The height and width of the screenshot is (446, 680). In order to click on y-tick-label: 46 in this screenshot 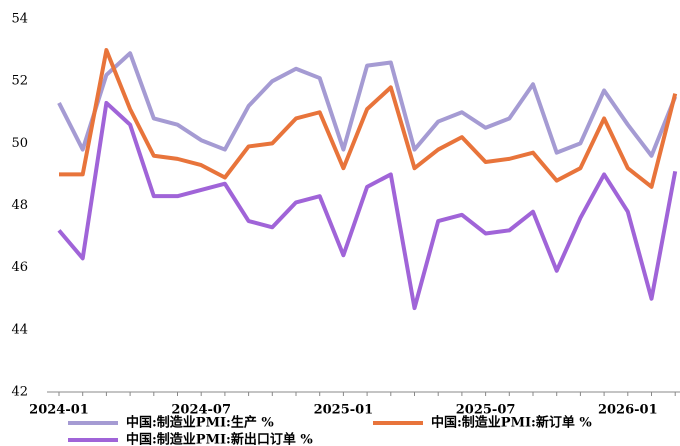, I will do `click(19, 267)`.